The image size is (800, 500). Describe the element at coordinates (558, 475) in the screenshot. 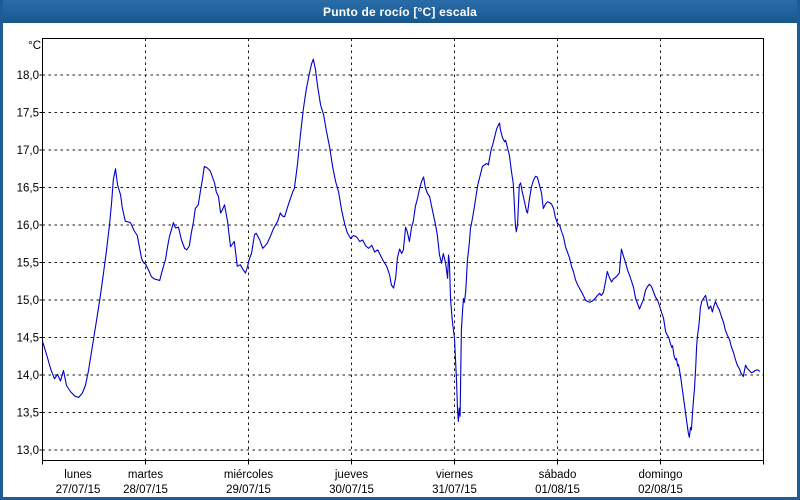

I see `x-day-label: sábado` at that location.